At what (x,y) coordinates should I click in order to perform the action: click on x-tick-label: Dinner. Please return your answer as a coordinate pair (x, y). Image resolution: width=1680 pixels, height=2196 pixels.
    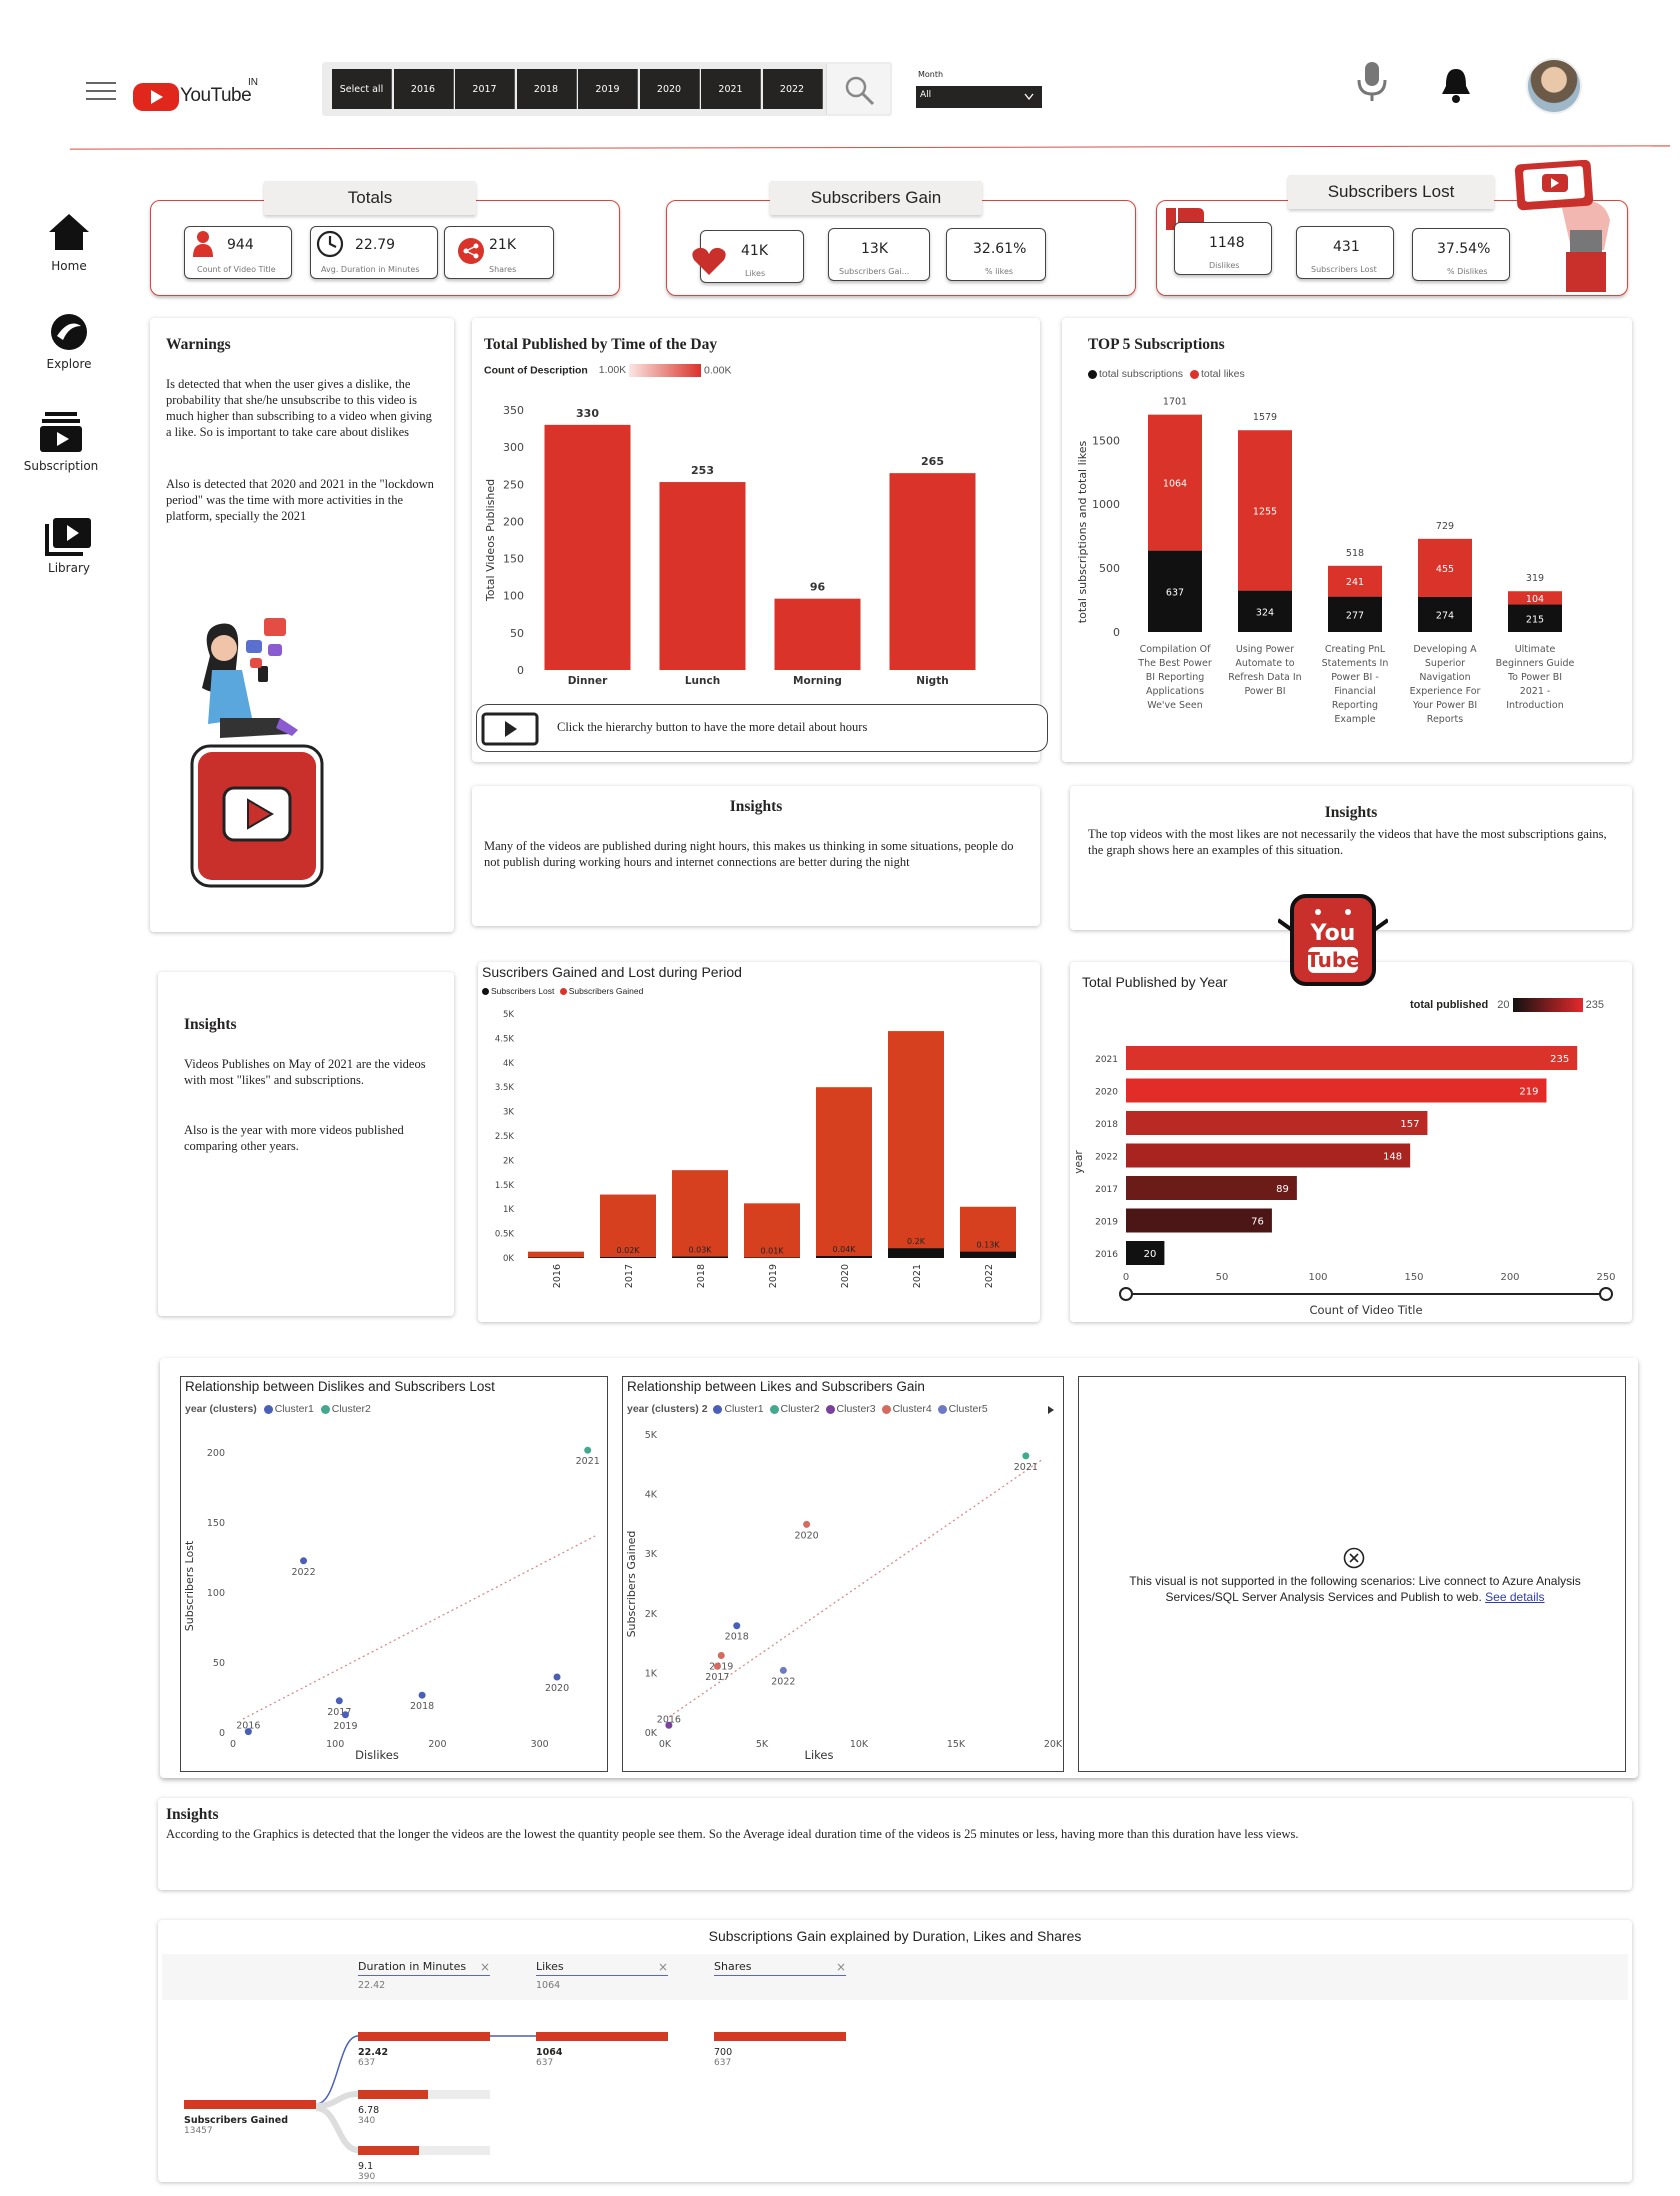
    Looking at the image, I should click on (588, 681).